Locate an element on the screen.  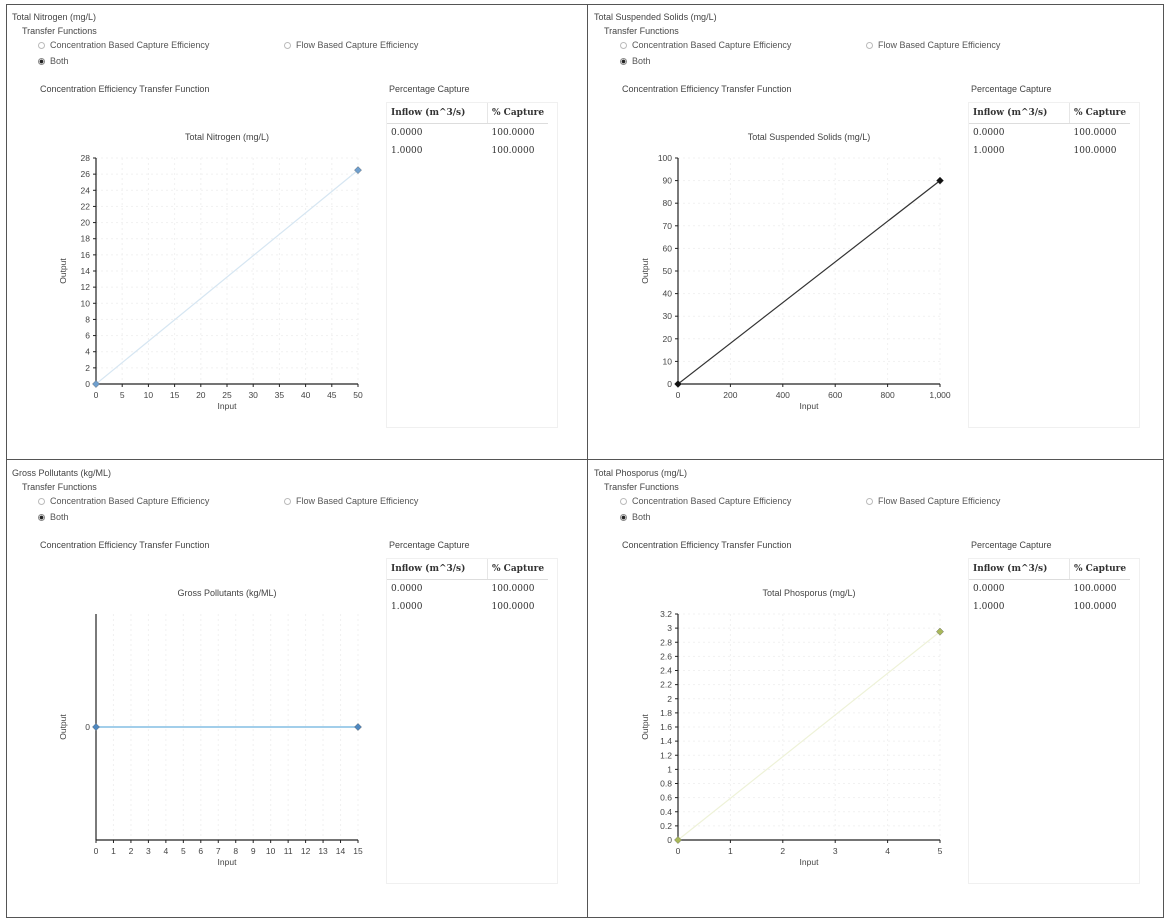
x-tick-label: 13 is located at coordinates (323, 851).